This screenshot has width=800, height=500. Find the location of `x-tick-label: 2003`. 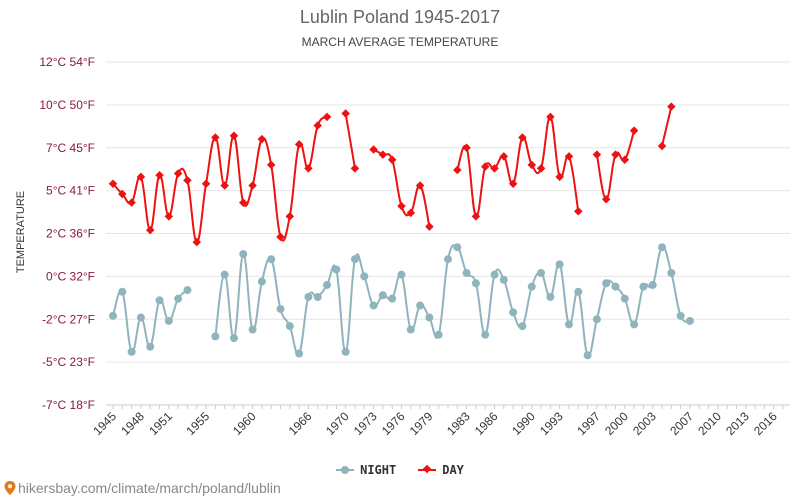

x-tick-label: 2003 is located at coordinates (644, 423).